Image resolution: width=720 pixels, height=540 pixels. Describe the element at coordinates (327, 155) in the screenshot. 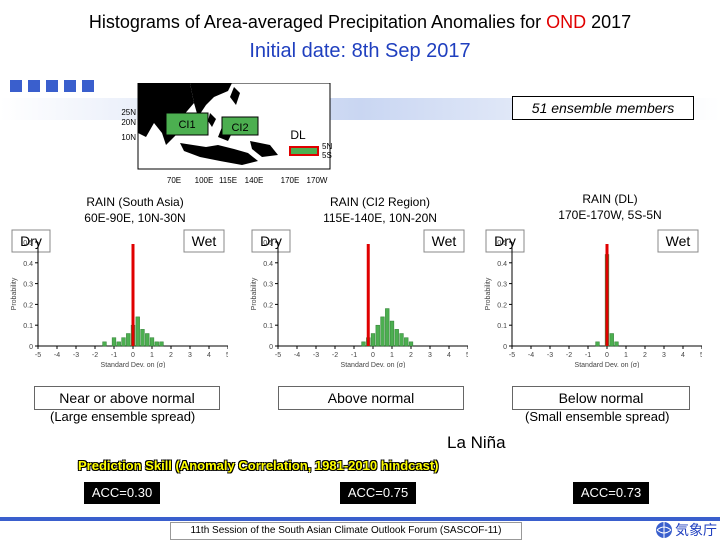

I see `map-dl-lat-label: 5S` at that location.